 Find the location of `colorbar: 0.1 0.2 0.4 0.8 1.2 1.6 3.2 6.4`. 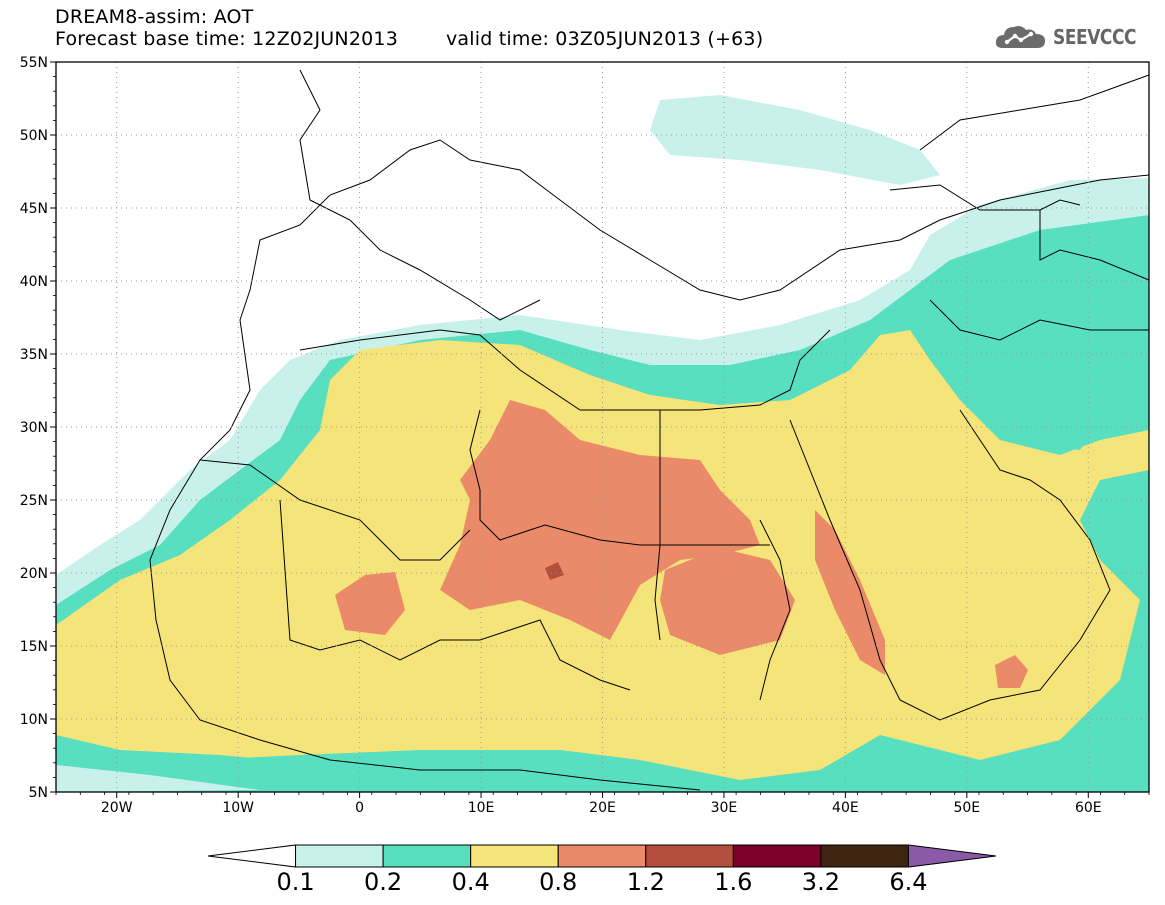

colorbar: 0.1 0.2 0.4 0.8 1.2 1.6 3.2 6.4 is located at coordinates (602, 870).